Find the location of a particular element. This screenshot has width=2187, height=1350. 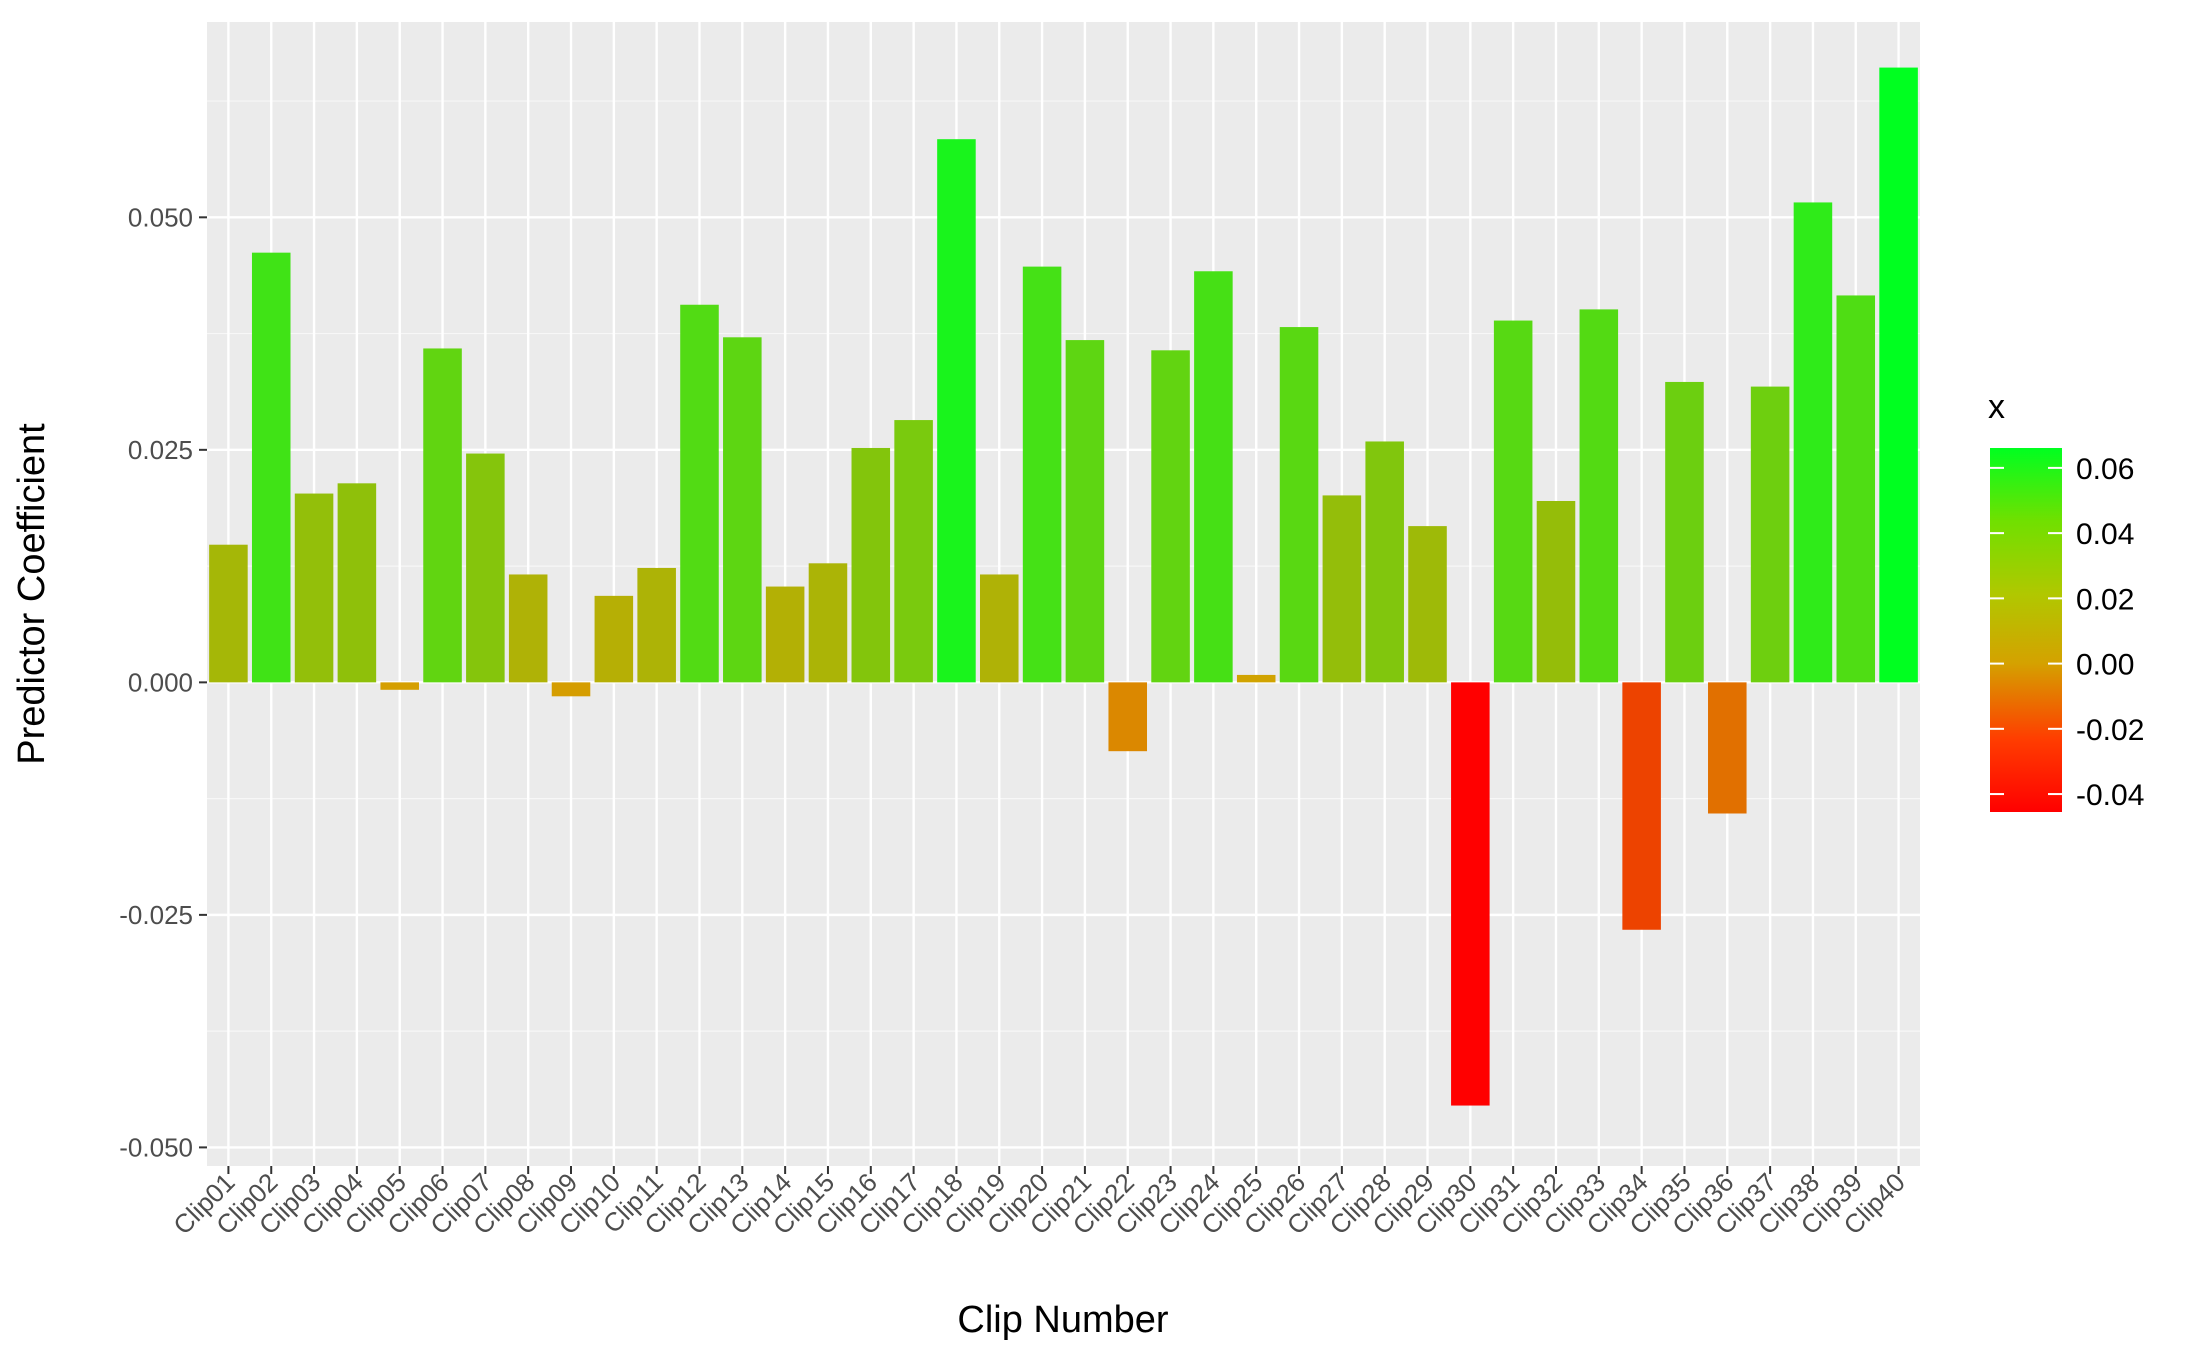

bar-clip32 is located at coordinates (1556, 591).